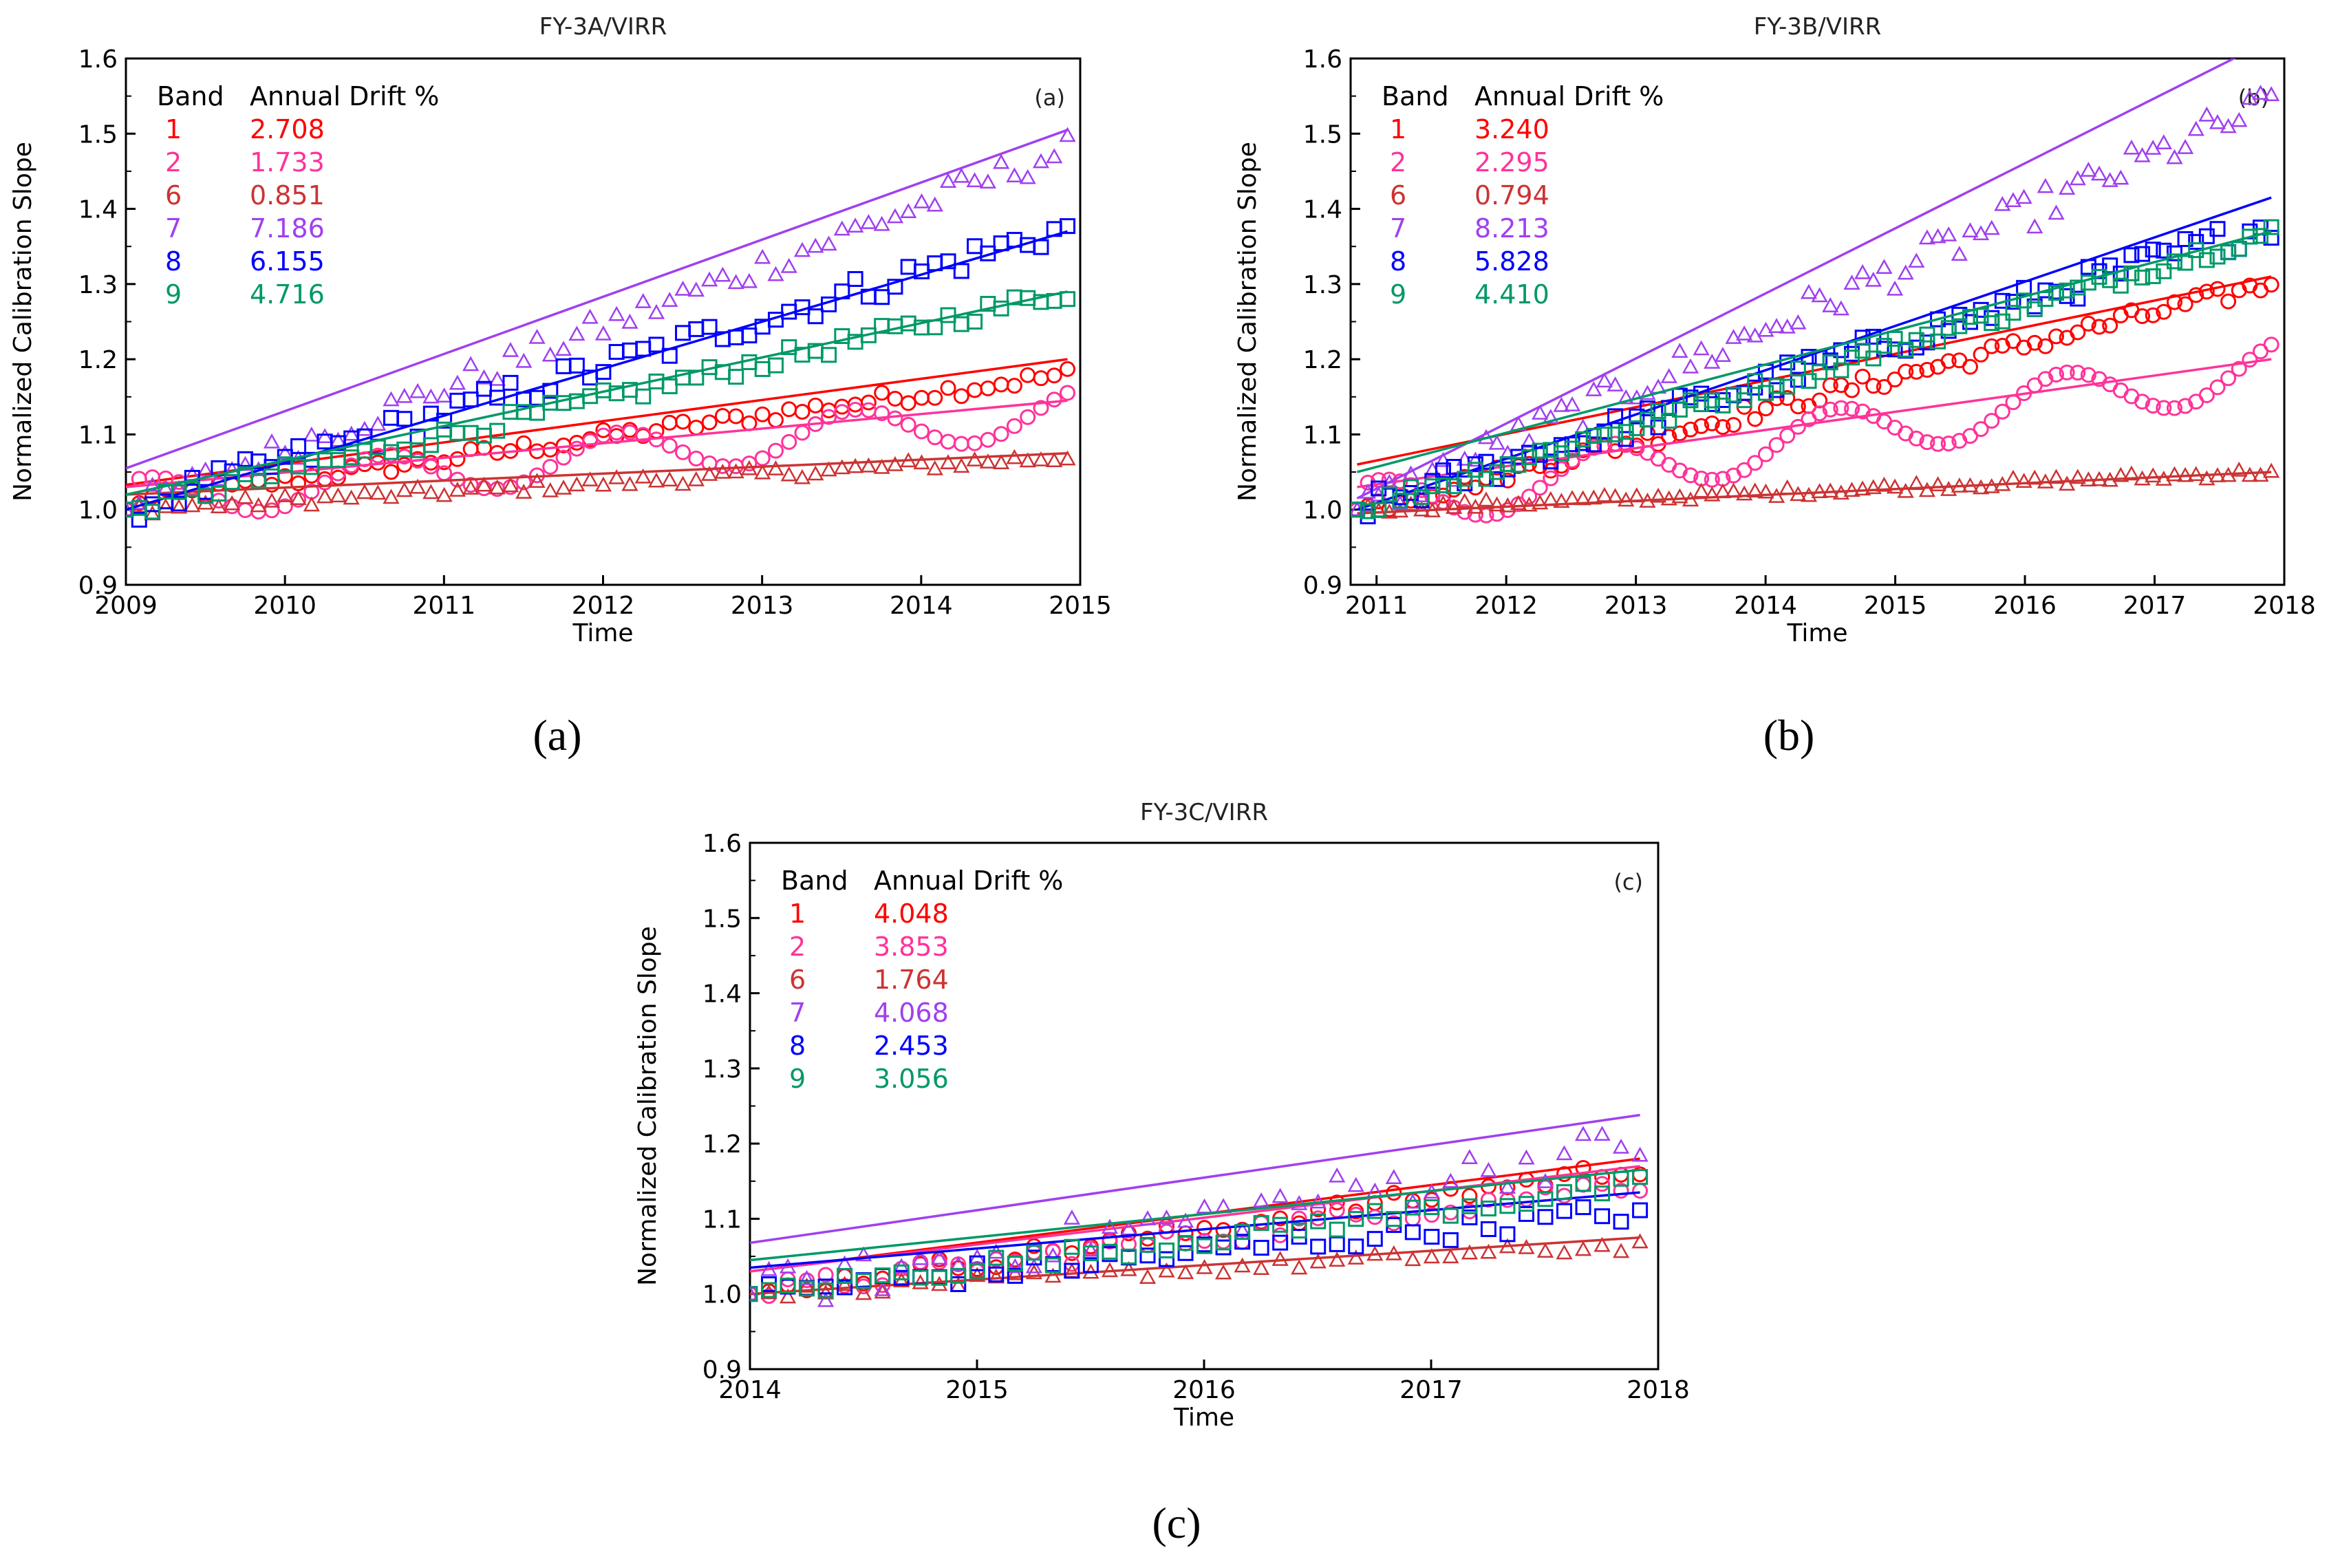 The width and height of the screenshot is (2329, 1568). I want to click on legend-band-7: 7, so click(173, 228).